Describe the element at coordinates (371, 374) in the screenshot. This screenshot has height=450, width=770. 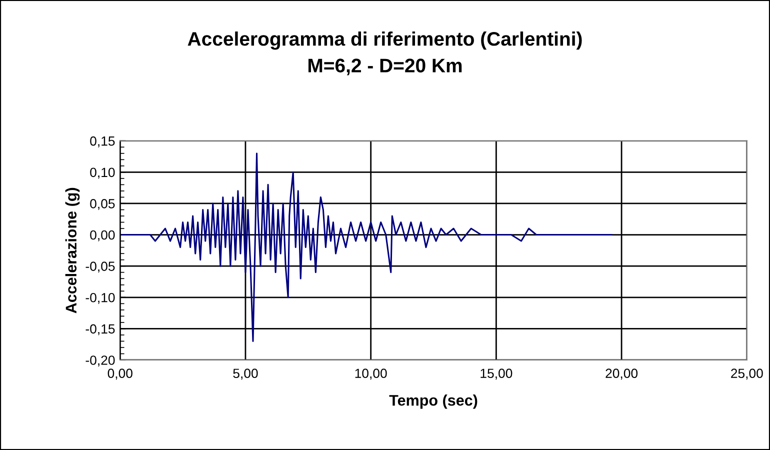
I see `x-tick-label: 10,00` at that location.